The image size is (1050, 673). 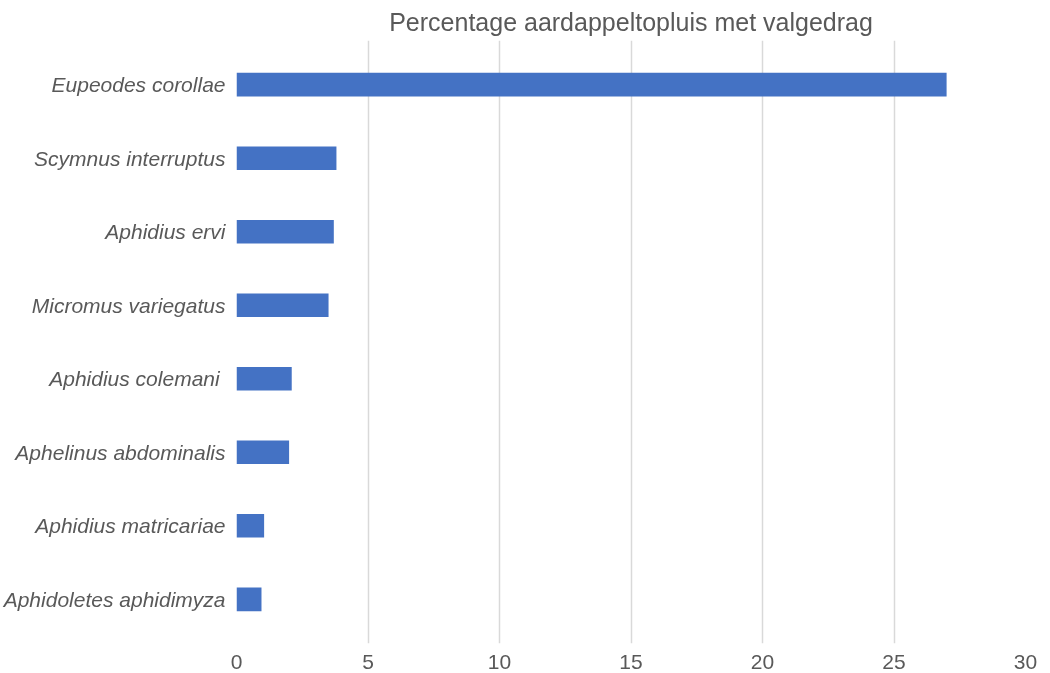 I want to click on x-tick-label: 0, so click(x=236, y=661).